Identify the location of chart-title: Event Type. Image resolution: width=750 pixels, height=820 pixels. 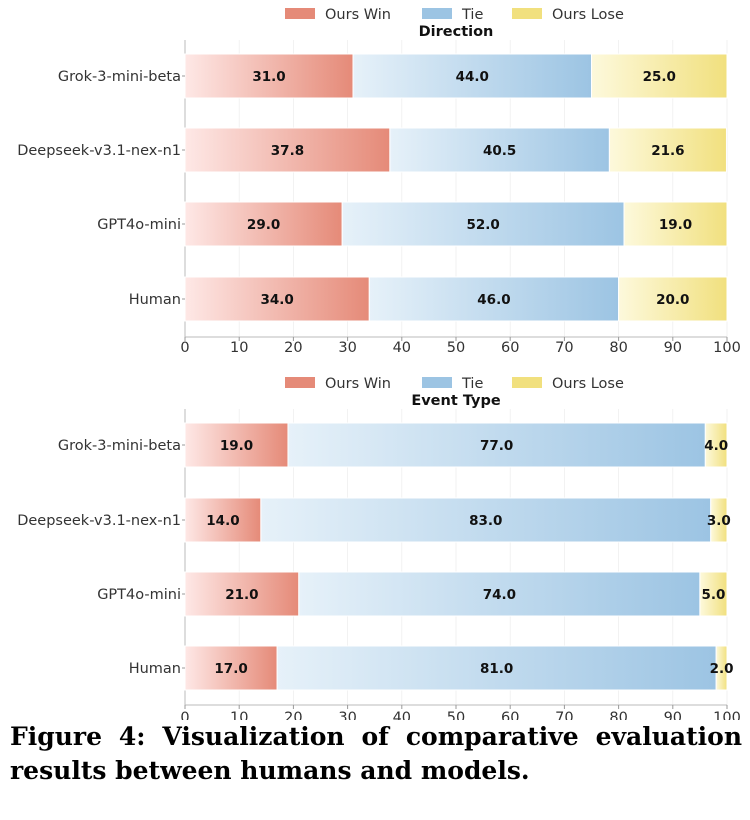
(455, 401).